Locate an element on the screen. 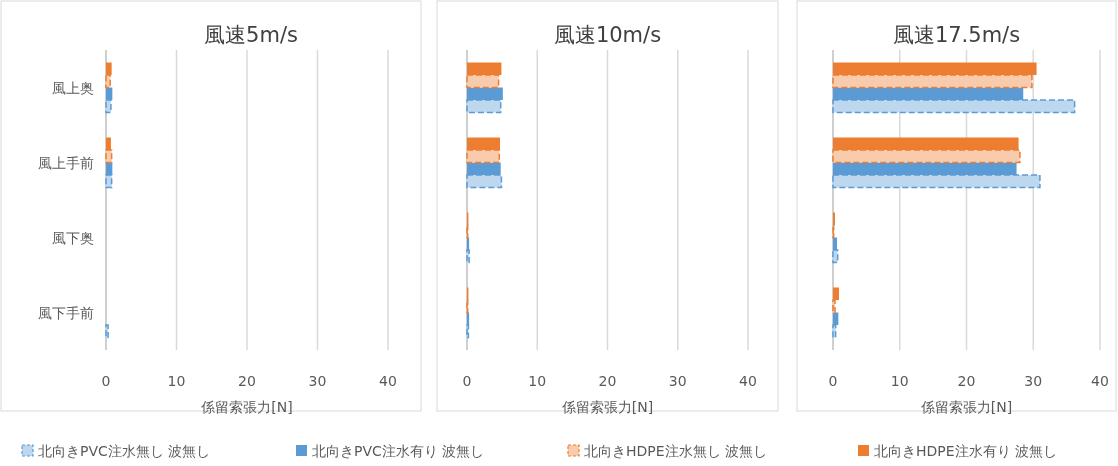 This screenshot has height=466, width=1118. y-tick-label: 風下手前 is located at coordinates (66, 312).